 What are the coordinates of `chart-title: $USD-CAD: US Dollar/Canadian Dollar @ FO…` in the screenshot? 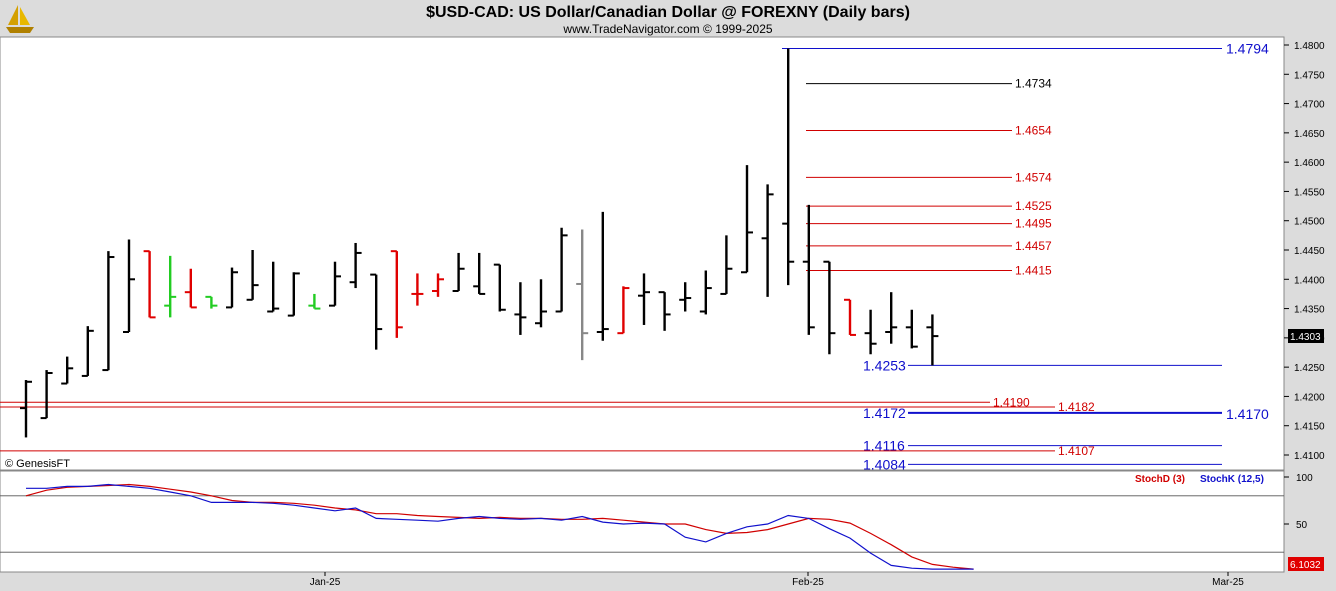 It's located at (668, 12).